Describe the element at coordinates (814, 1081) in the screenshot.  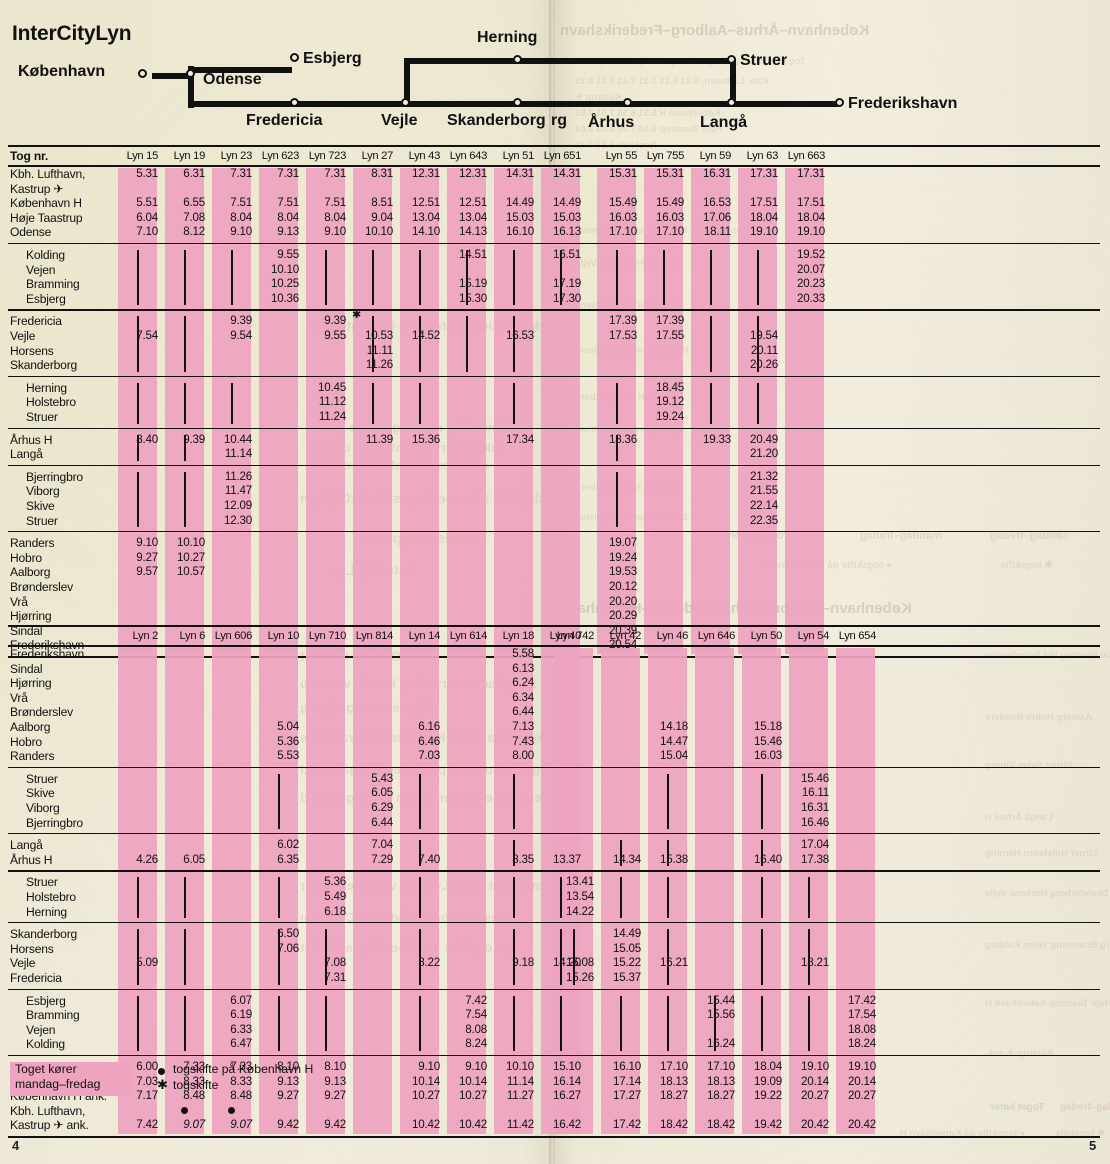
I see `time-cell: 20.14` at that location.